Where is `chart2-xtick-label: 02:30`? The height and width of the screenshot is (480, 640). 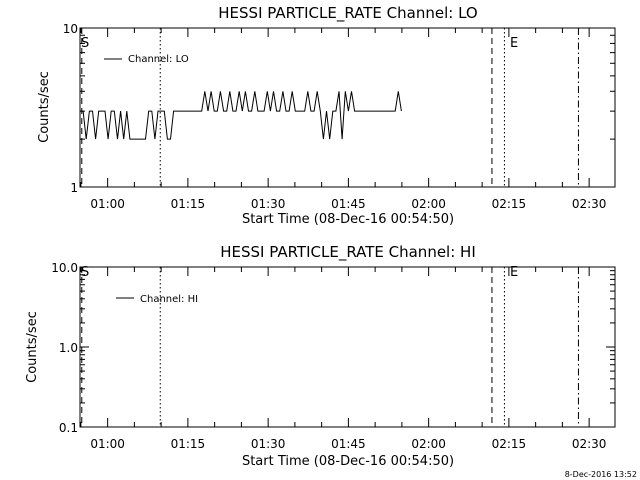
chart2-xtick-label: 02:30 is located at coordinates (589, 444).